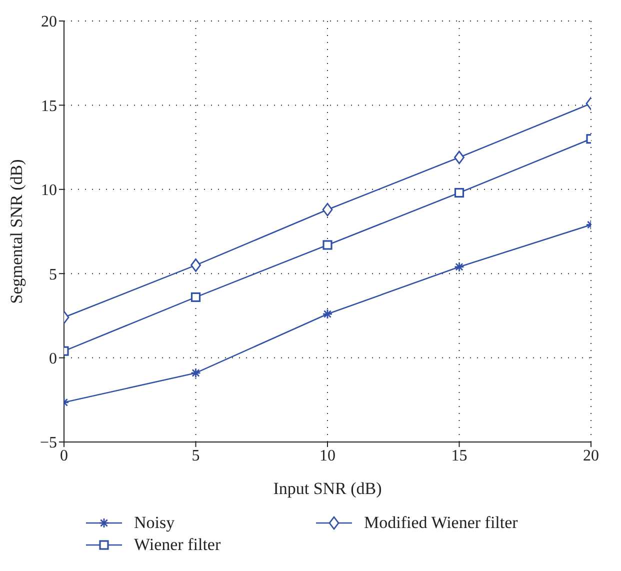 This screenshot has height=571, width=621. Describe the element at coordinates (53, 275) in the screenshot. I see `y-tick-label: 5` at that location.